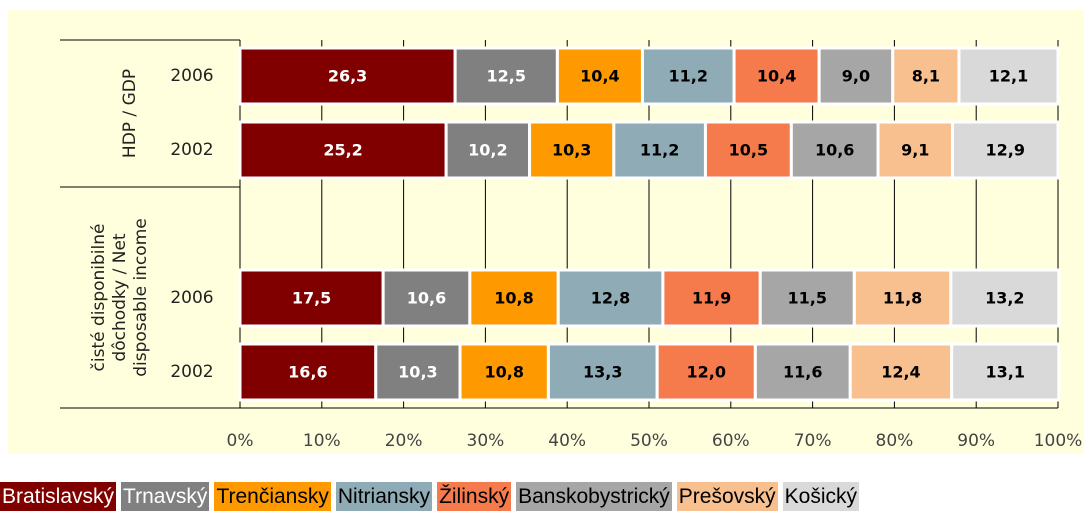 The image size is (1092, 511). What do you see at coordinates (731, 441) in the screenshot?
I see `x-tick-label: 60%` at bounding box center [731, 441].